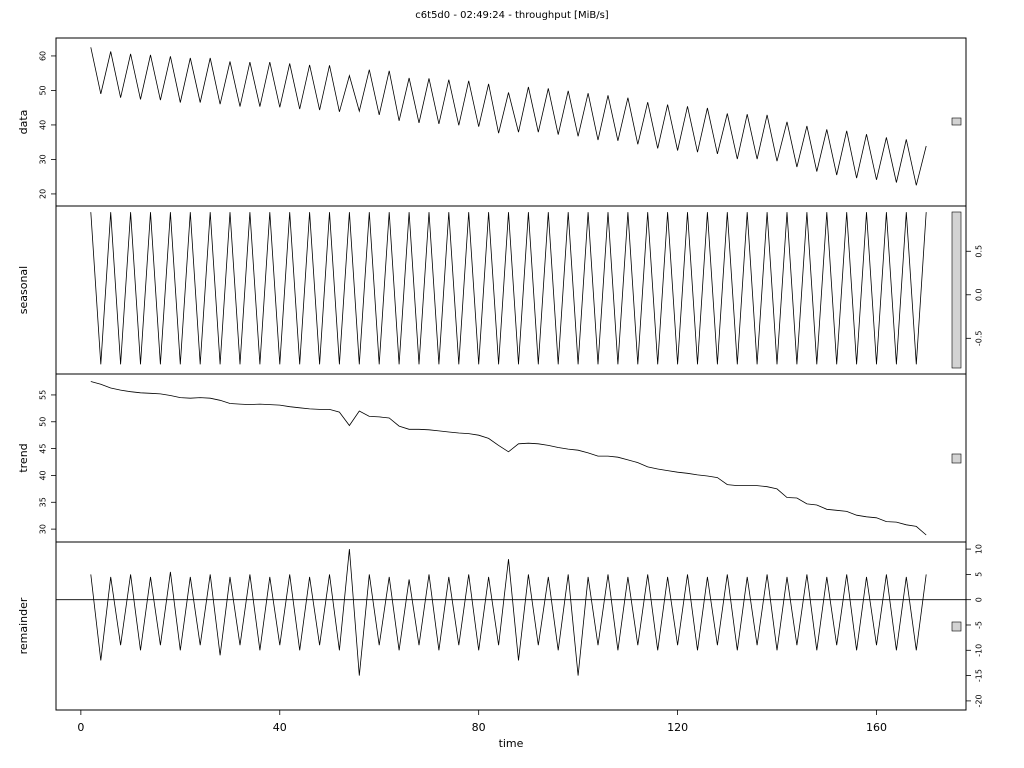 The height and width of the screenshot is (768, 1024). Describe the element at coordinates (23, 290) in the screenshot. I see `y-axis-label: seasonal` at that location.